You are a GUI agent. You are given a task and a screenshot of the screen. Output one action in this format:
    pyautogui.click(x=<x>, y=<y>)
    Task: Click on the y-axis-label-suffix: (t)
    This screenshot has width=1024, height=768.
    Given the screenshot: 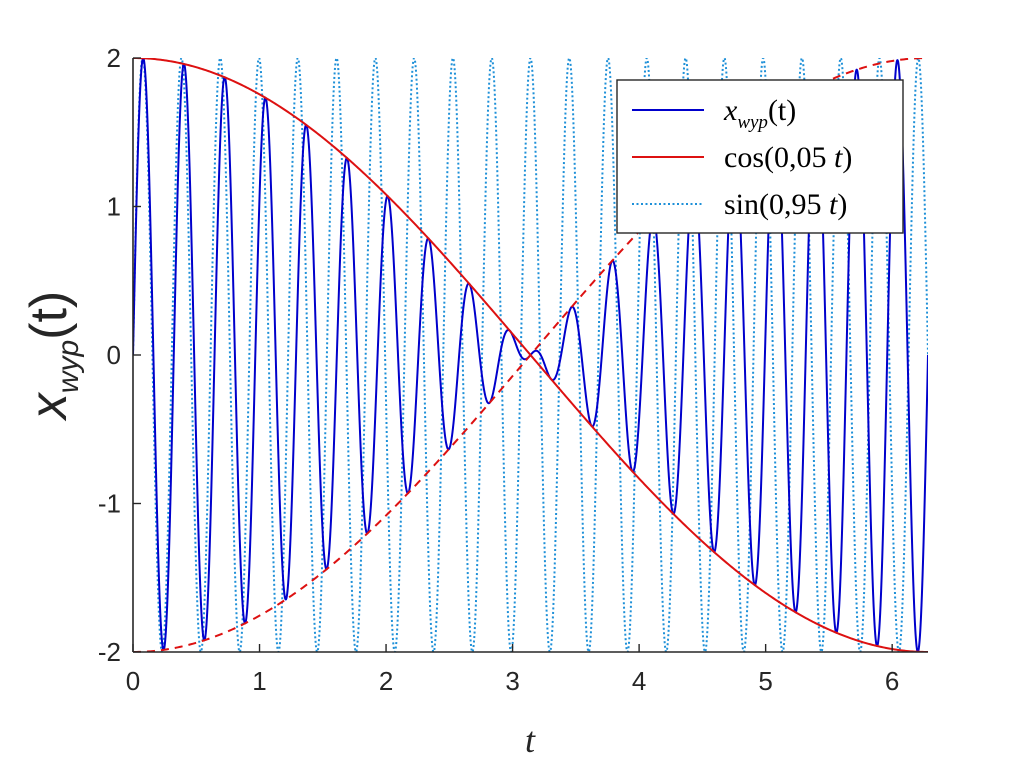 What is the action you would take?
    pyautogui.click(x=49, y=315)
    